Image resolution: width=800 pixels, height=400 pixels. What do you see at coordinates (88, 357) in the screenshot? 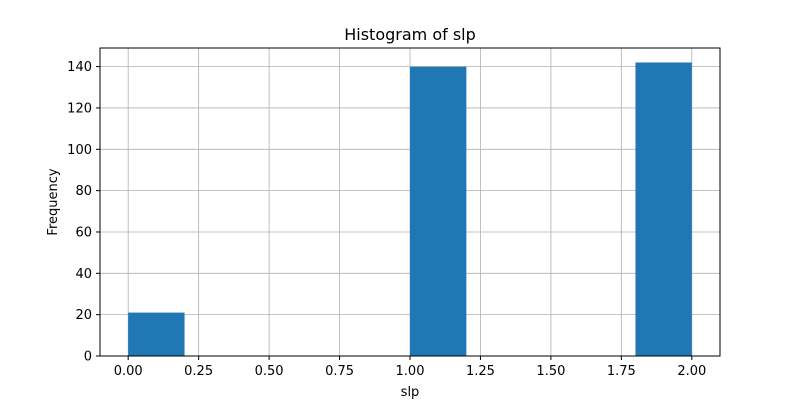
I see `y-tick-label: 0` at bounding box center [88, 357].